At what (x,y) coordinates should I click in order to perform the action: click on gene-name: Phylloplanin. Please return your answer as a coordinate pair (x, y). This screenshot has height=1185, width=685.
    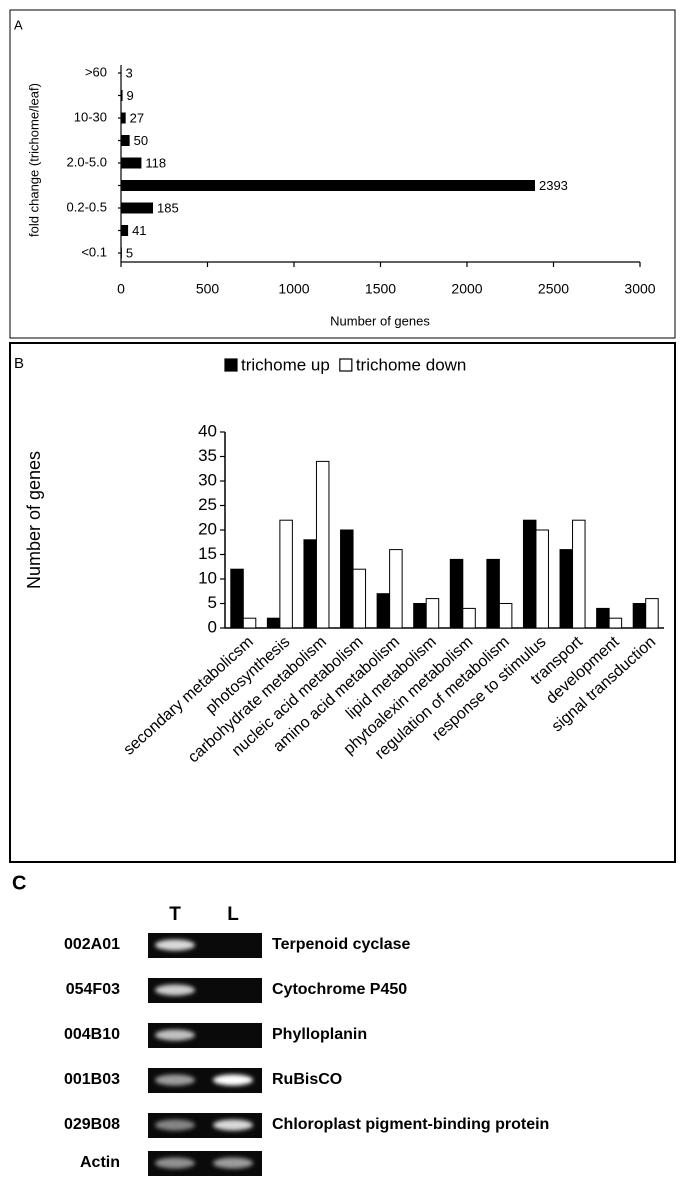
    Looking at the image, I should click on (319, 1034).